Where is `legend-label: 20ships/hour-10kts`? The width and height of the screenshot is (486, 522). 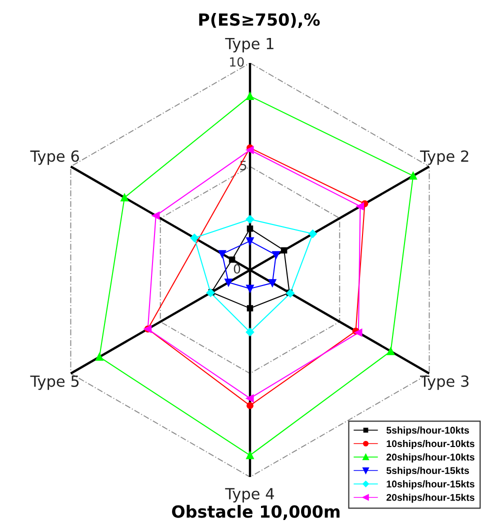
legend-label: 20ships/hour-10kts is located at coordinates (430, 457).